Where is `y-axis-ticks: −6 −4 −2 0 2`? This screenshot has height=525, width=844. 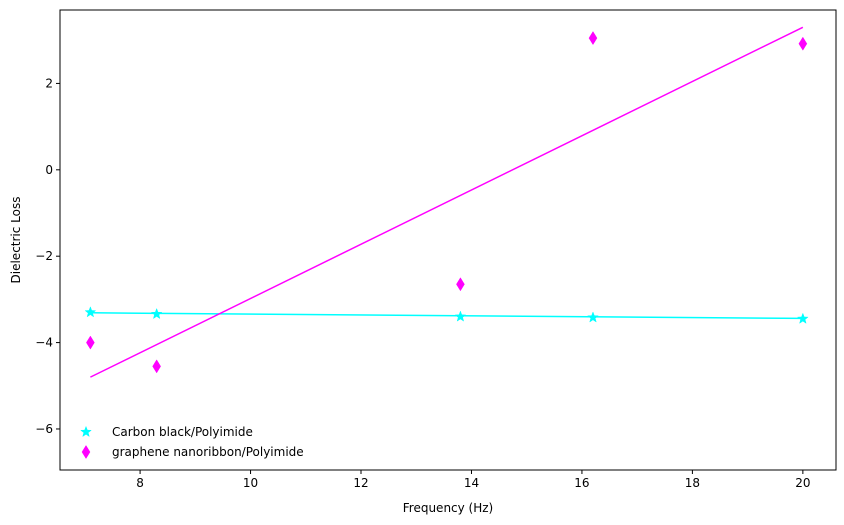
y-axis-ticks: −6 −4 −2 0 2 is located at coordinates (47, 256).